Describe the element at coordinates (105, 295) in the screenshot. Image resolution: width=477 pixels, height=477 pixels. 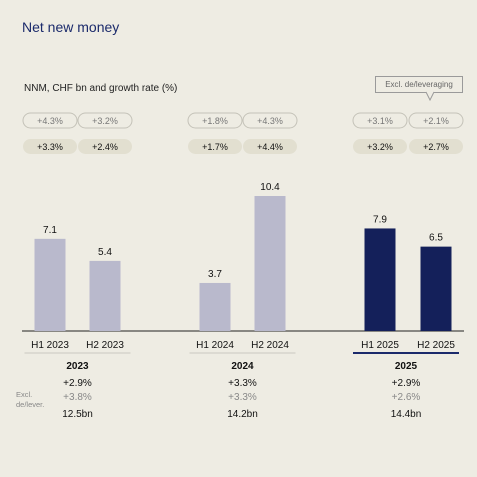
I see `bar-h2-2023` at that location.